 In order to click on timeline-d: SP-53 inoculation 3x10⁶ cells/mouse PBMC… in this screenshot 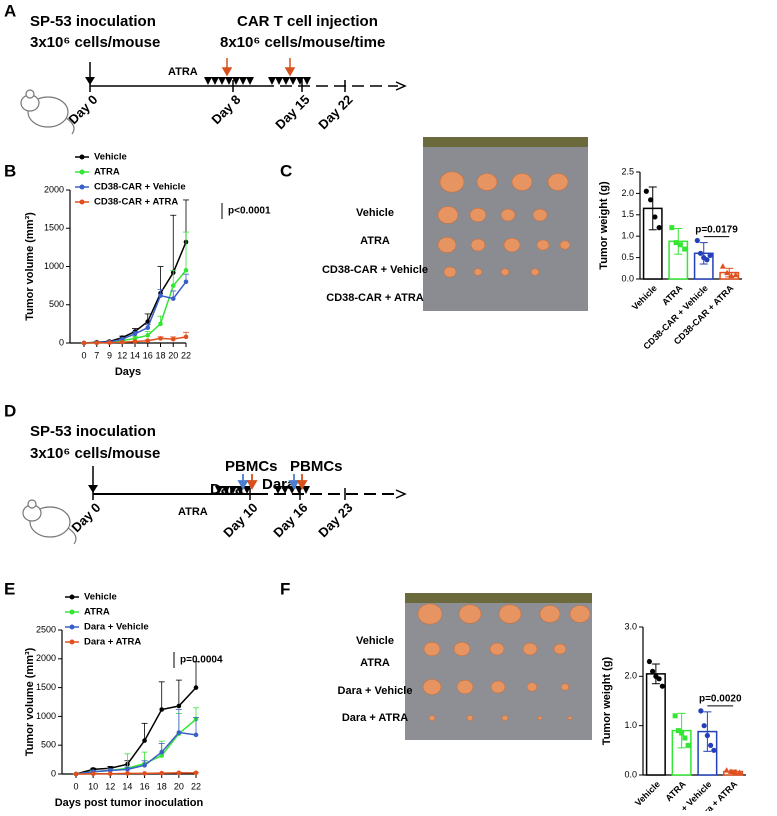, I will do `click(214, 484)`.